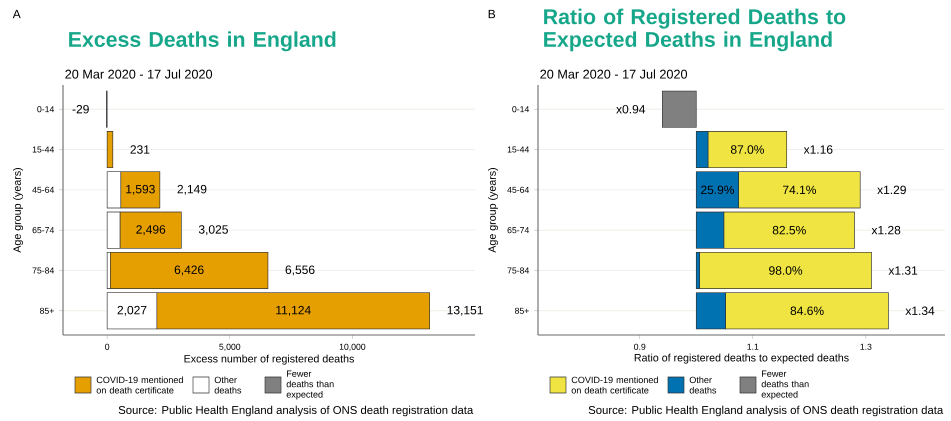 The width and height of the screenshot is (951, 421). Describe the element at coordinates (818, 149) in the screenshot. I see `annotation: x1.16` at that location.